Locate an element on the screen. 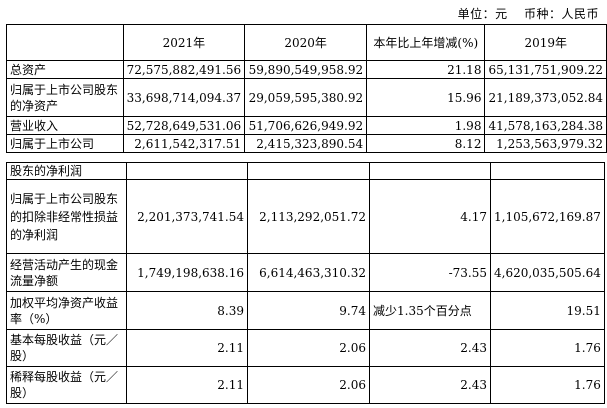  header-cell-change: 本年比上年增减(%) is located at coordinates (426, 42).